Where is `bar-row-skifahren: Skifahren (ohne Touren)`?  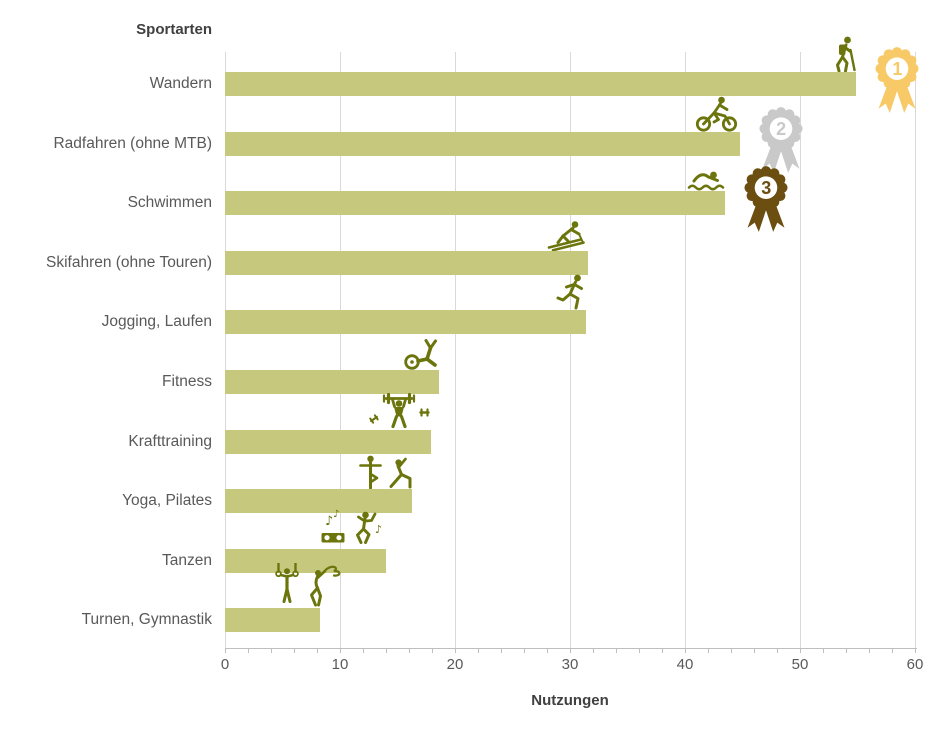
bar-row-skifahren: Skifahren (ohne Touren) is located at coordinates (470, 255).